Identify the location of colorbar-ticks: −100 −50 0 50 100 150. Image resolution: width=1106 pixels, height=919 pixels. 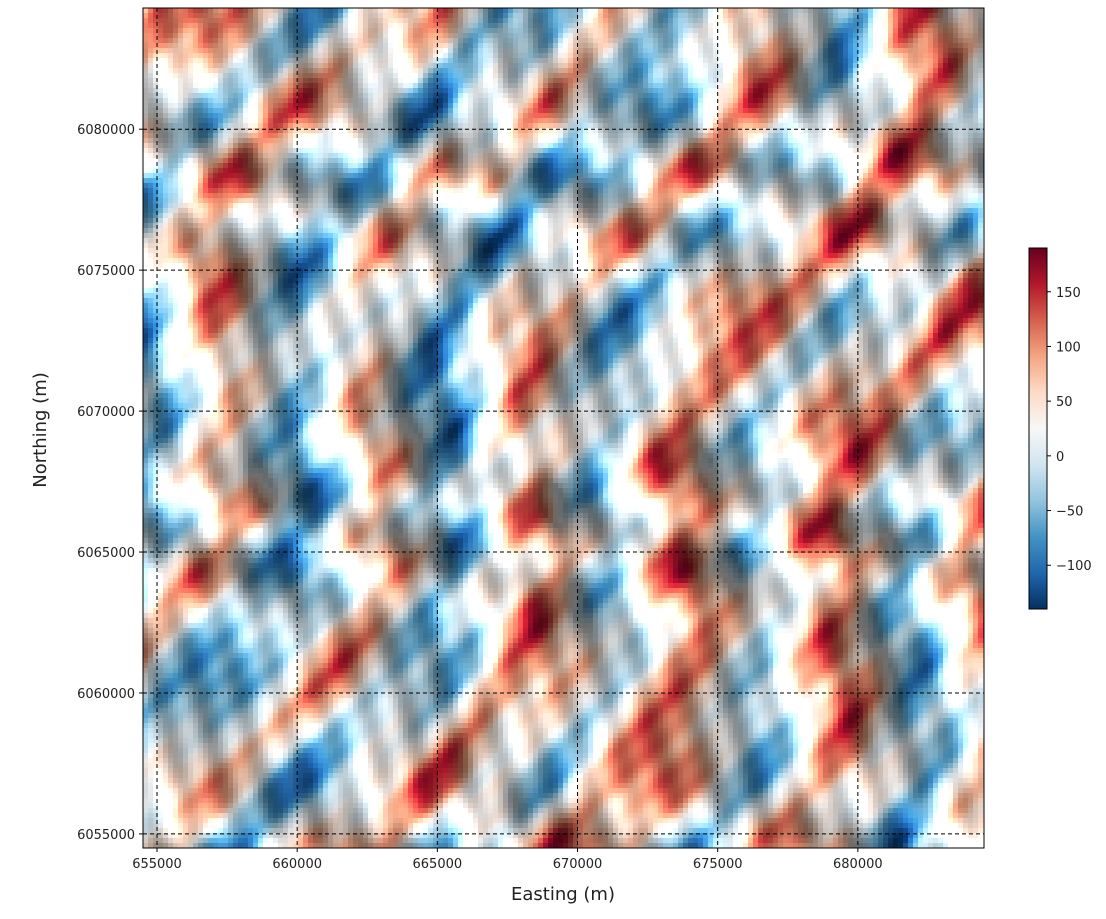
(1069, 430).